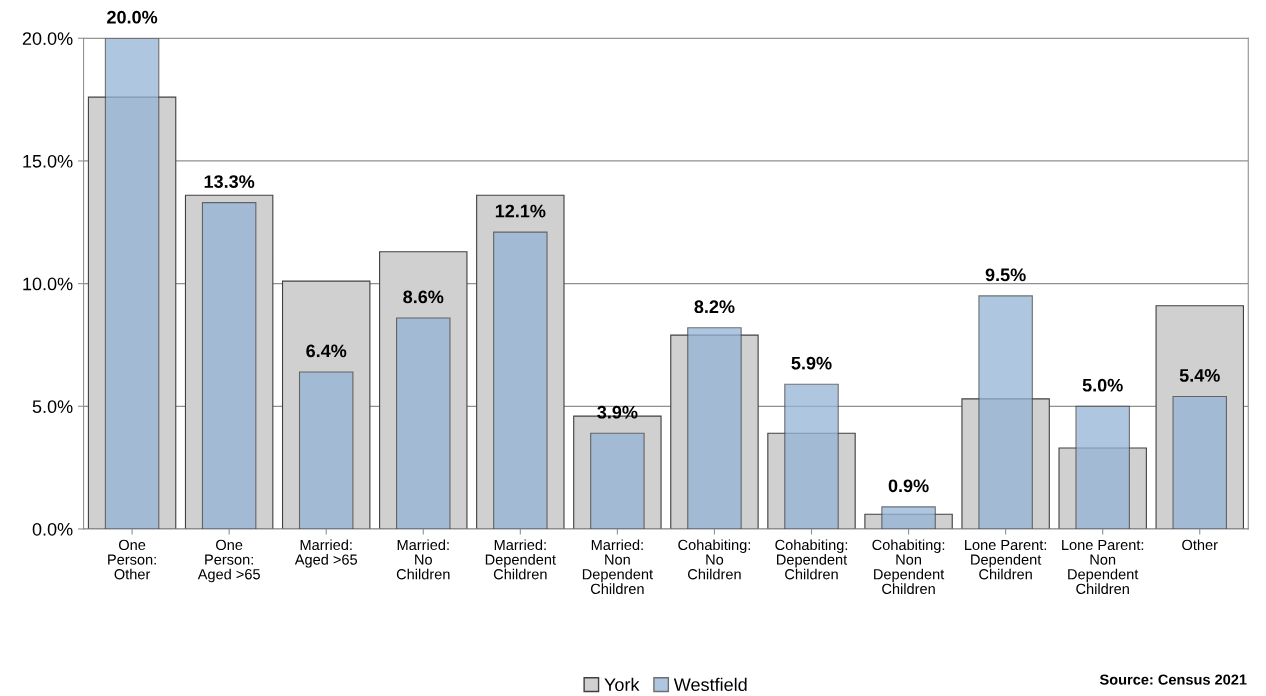  What do you see at coordinates (132, 17) in the screenshot?
I see `data-label: 20.0%` at bounding box center [132, 17].